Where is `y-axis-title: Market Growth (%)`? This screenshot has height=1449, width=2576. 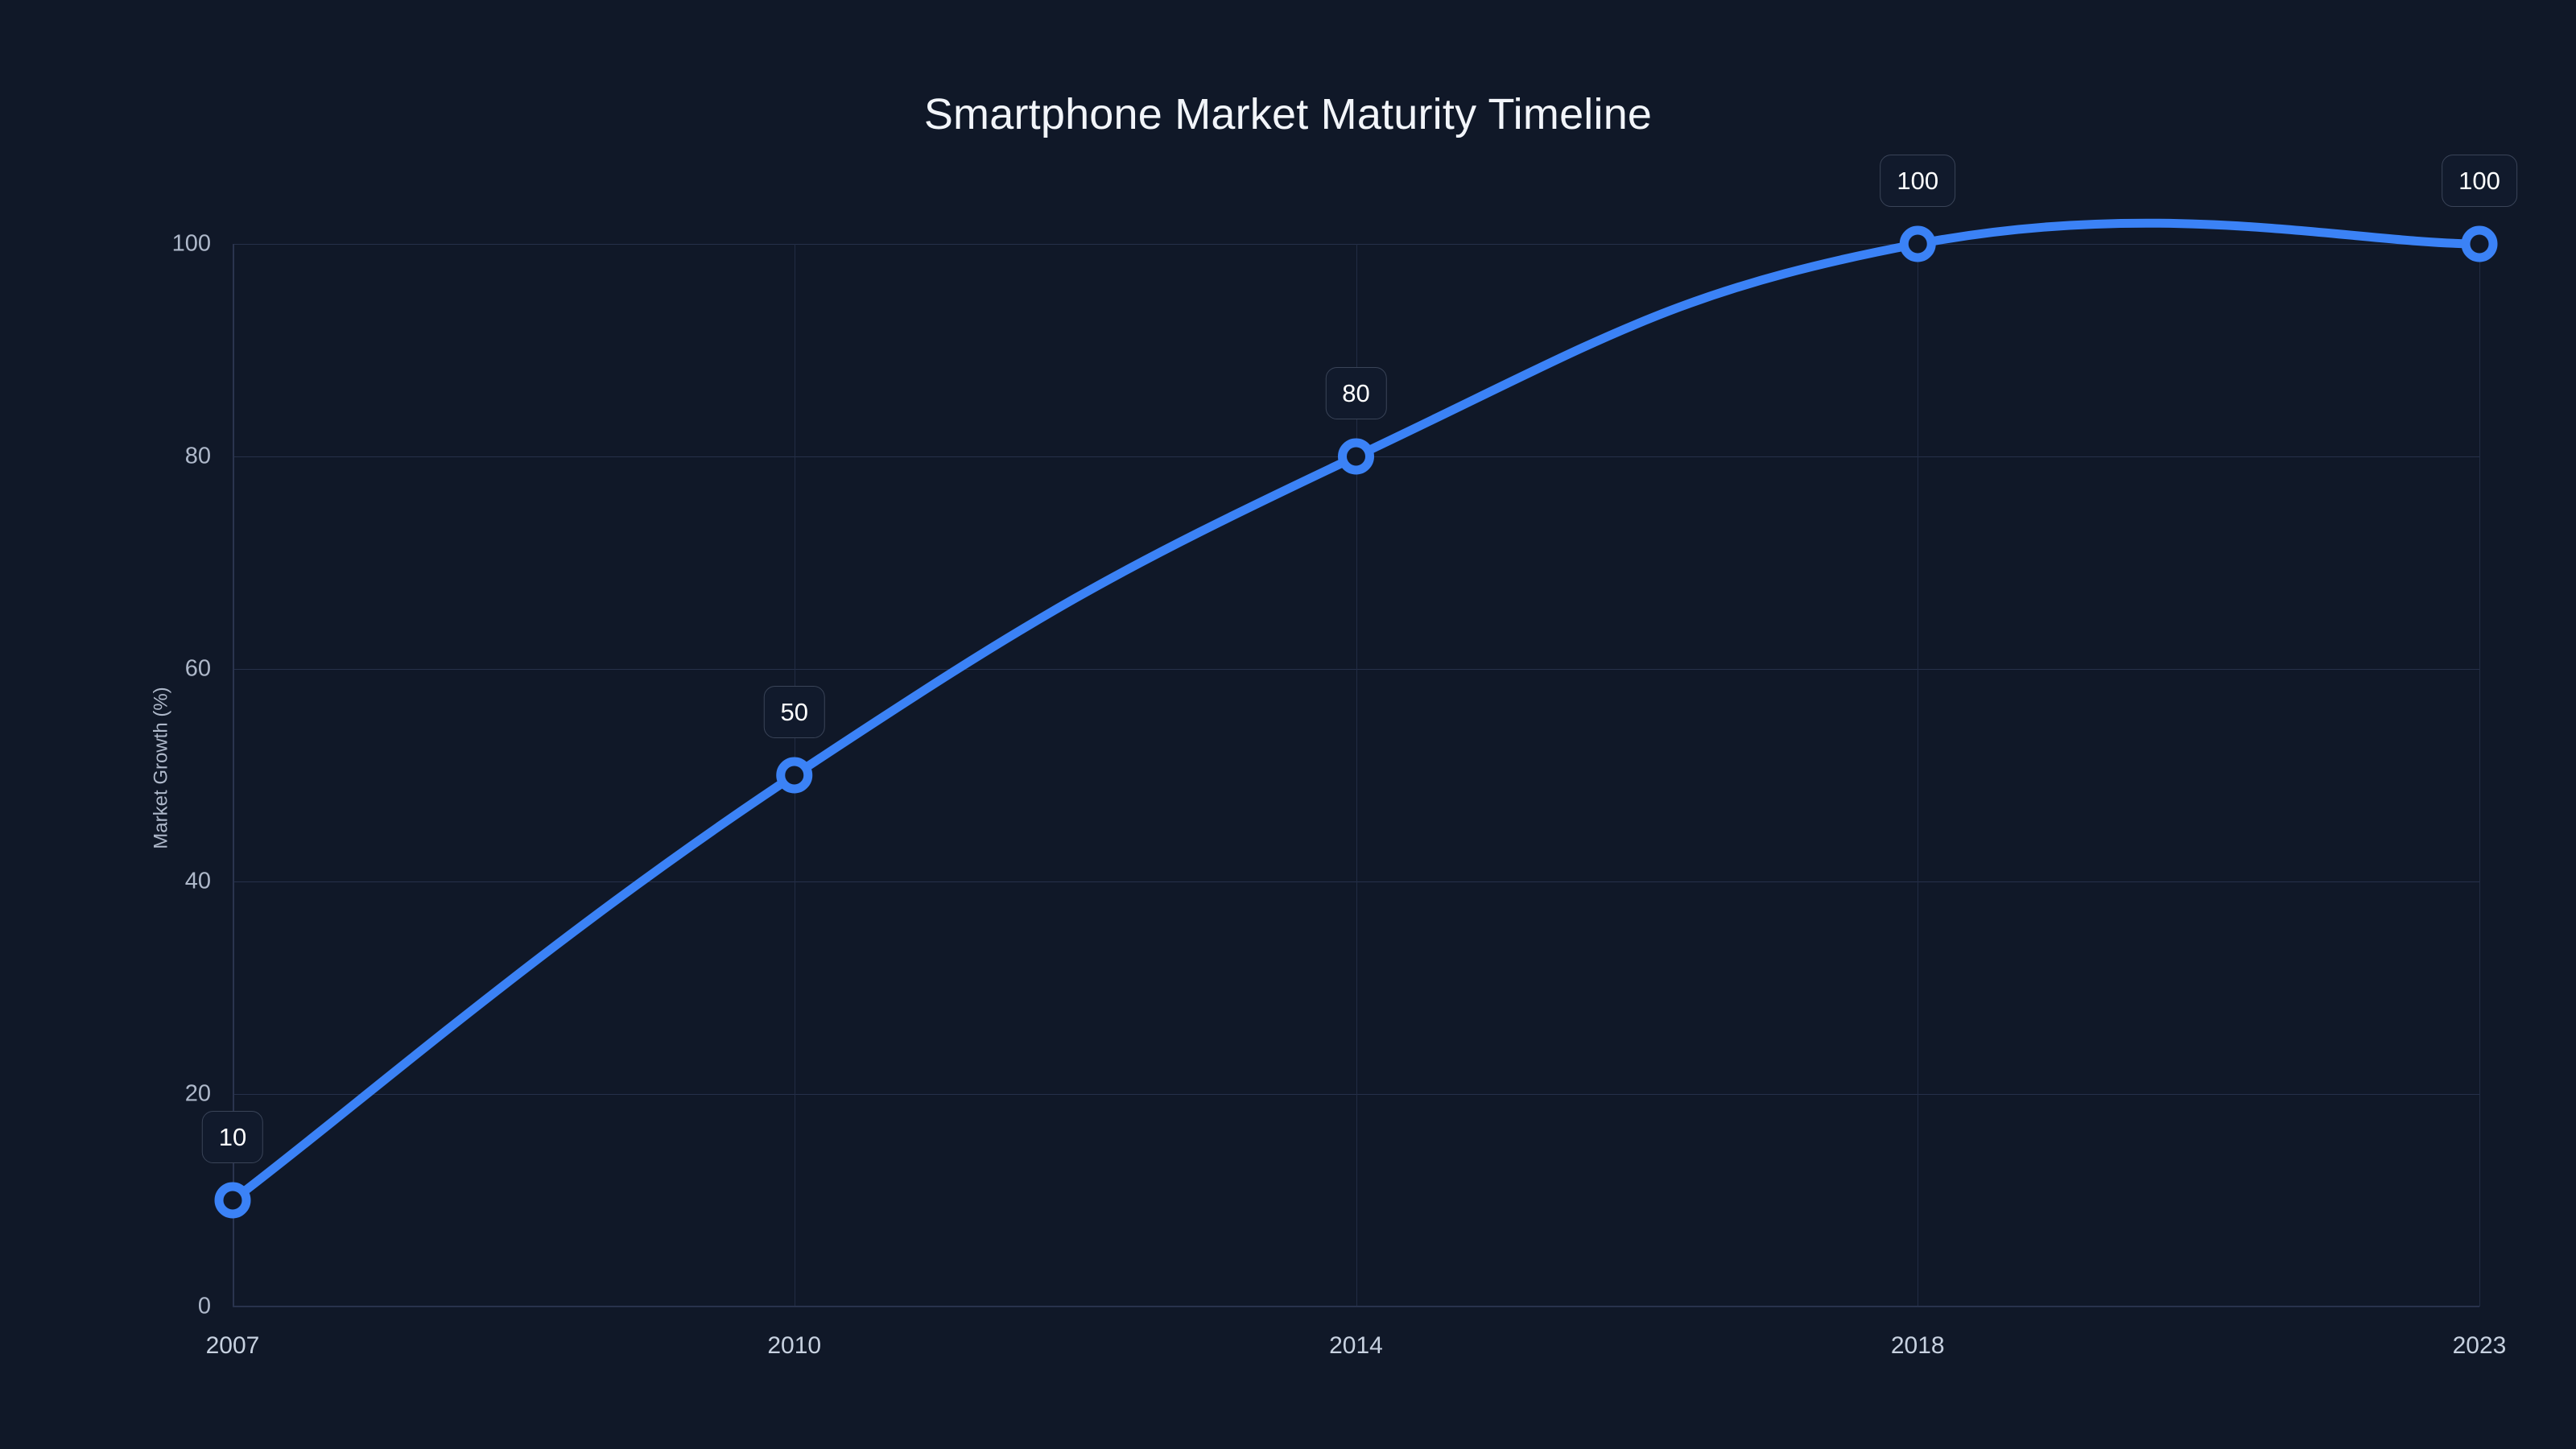 y-axis-title: Market Growth (%) is located at coordinates (161, 768).